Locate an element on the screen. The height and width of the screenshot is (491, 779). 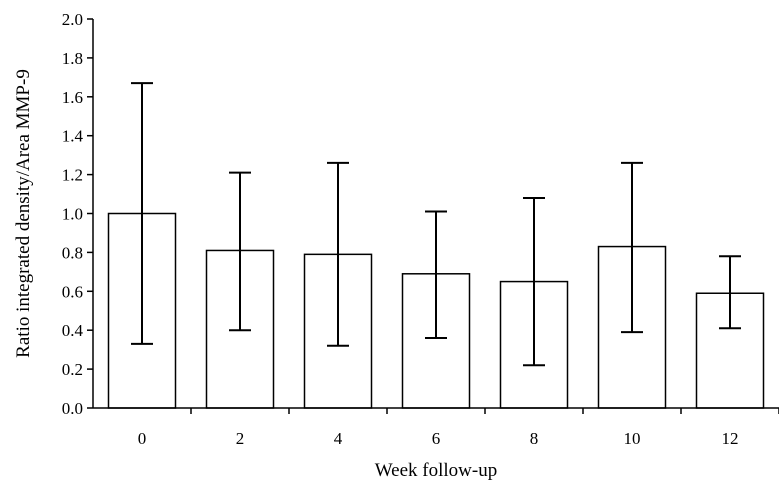
y-ticks-layer: 0.0 0.2 0.4 0.6 0.8 1.0 1.2 1.4 1.6 1.8 2.0 is located at coordinates (77, 214).